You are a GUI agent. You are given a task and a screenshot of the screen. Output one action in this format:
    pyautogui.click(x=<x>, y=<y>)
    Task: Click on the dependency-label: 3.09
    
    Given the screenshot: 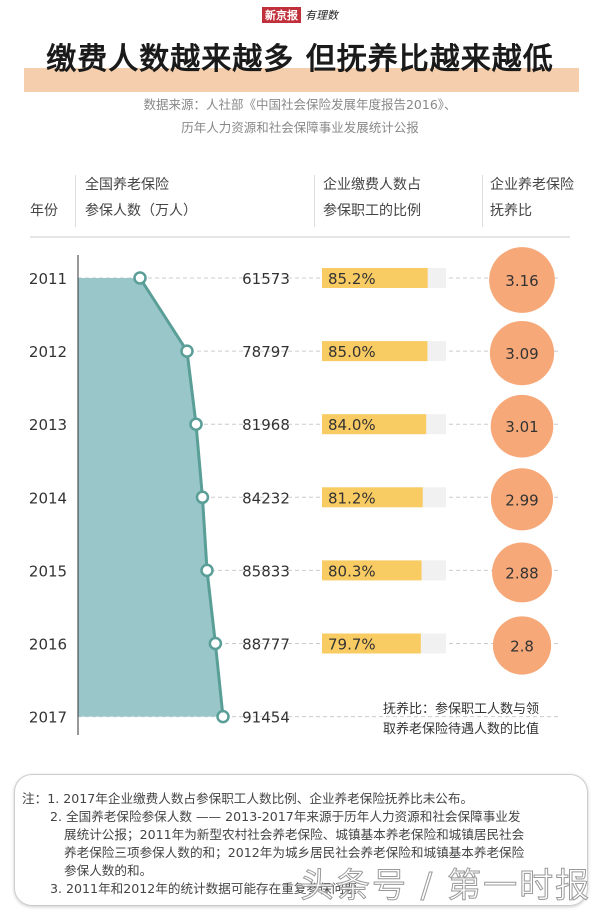 What is the action you would take?
    pyautogui.click(x=521, y=354)
    